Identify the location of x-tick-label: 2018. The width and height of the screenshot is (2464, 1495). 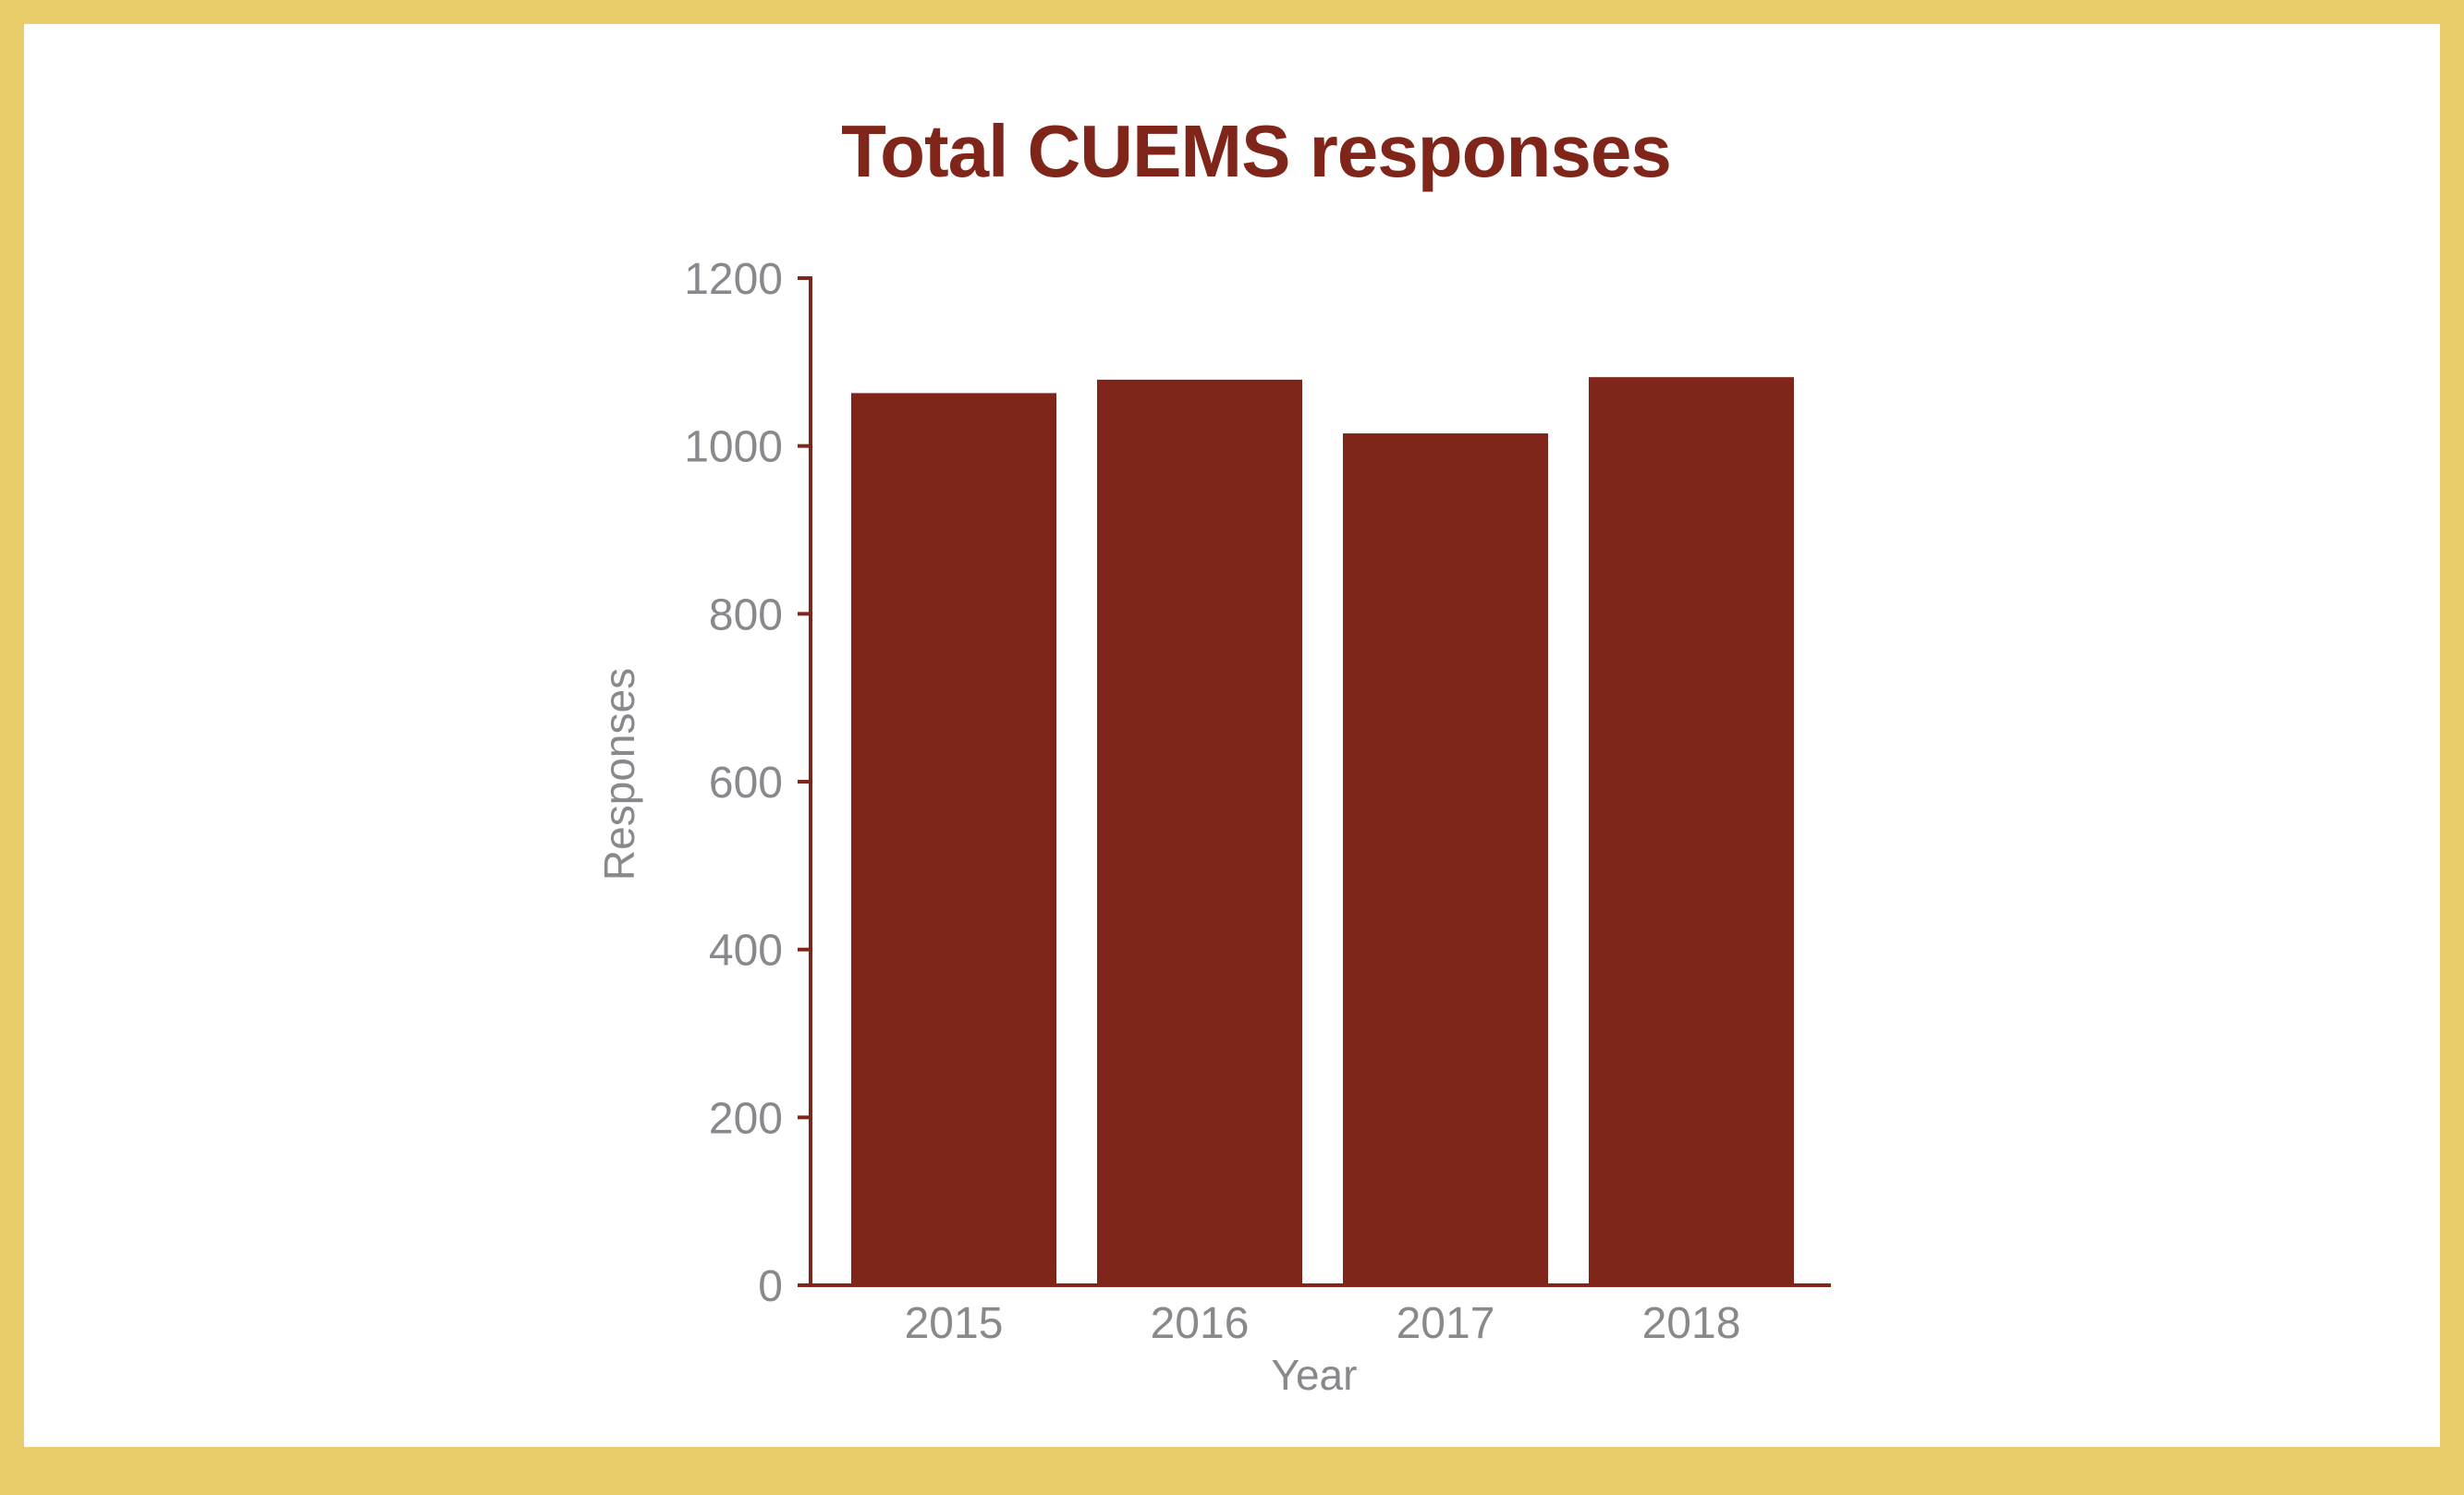
(1691, 1323).